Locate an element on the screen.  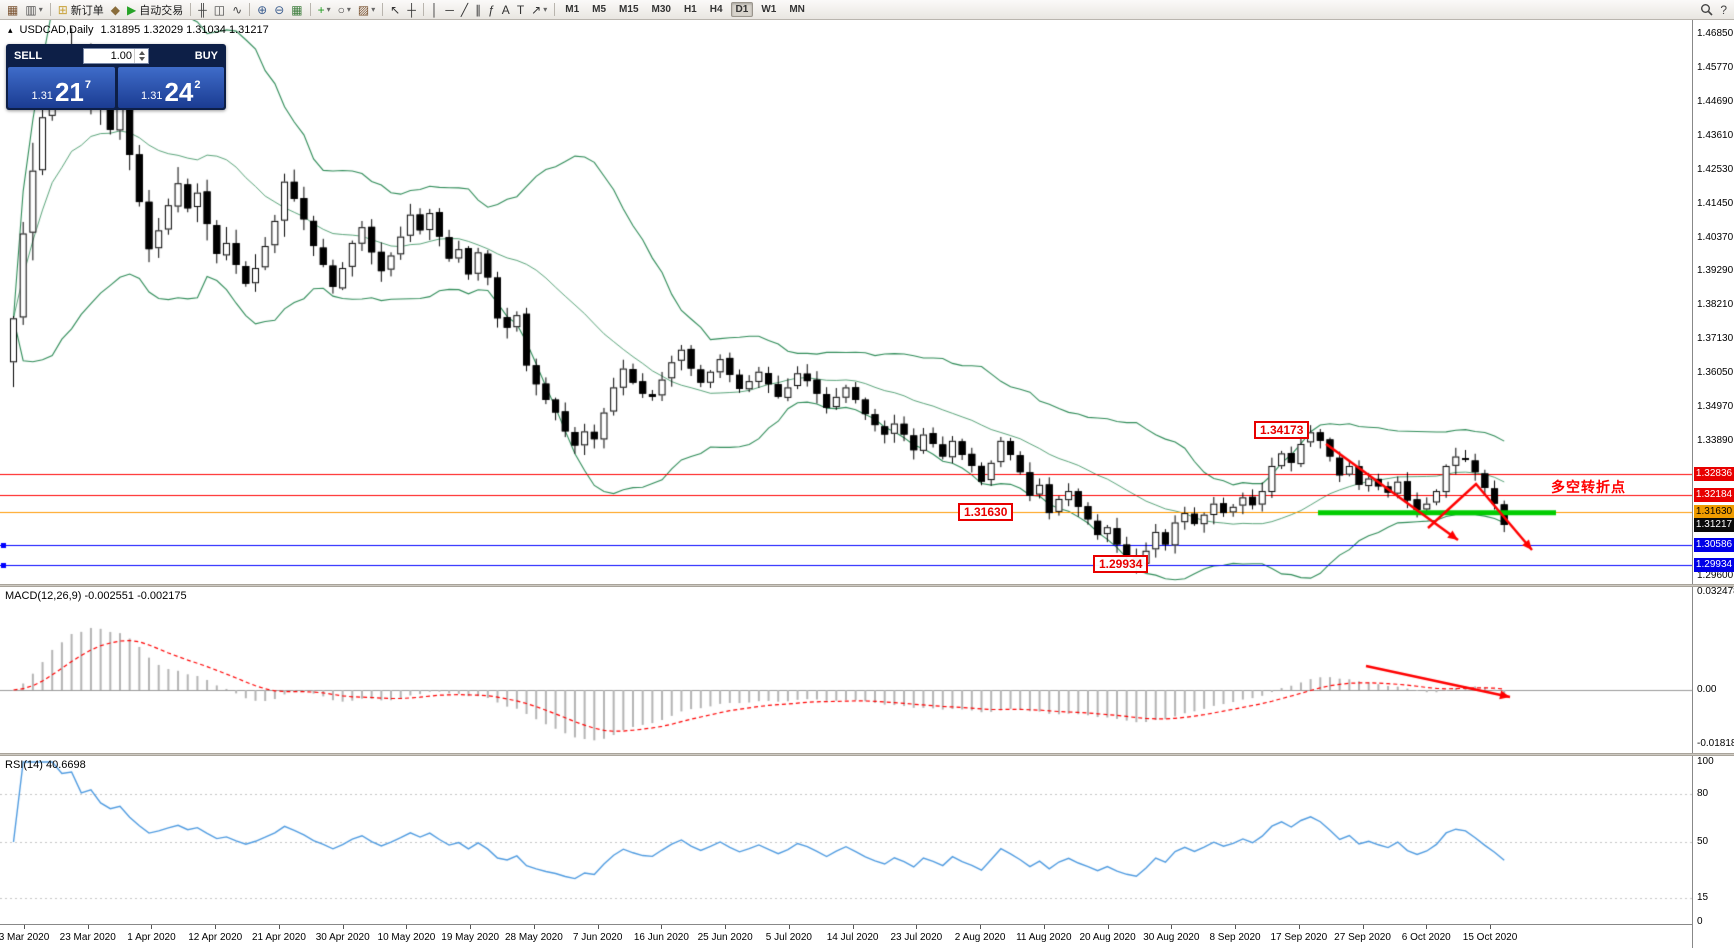
search-icon is located at coordinates (1706, 9).